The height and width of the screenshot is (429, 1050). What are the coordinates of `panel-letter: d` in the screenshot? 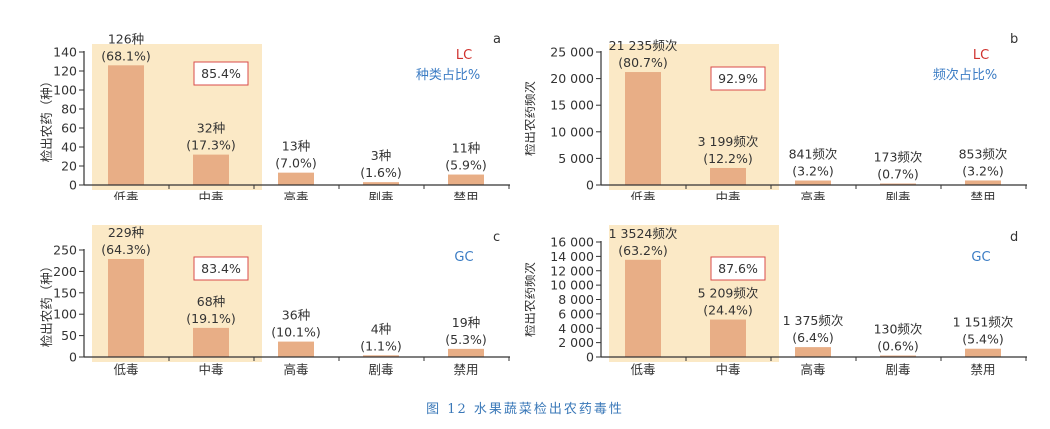 It's located at (1014, 237).